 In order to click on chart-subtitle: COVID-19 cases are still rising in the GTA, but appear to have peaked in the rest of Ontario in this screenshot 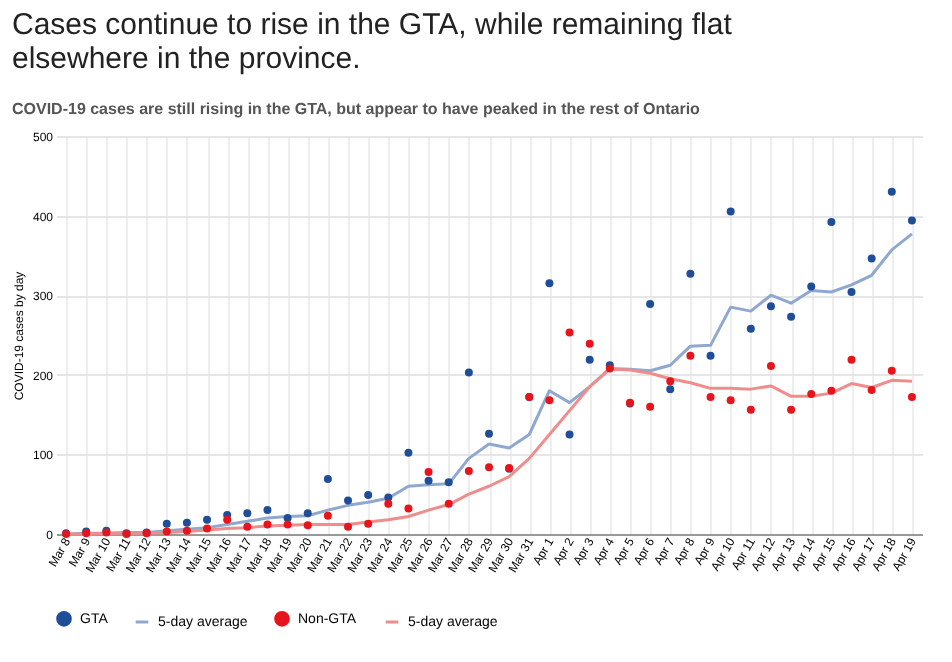, I will do `click(356, 109)`.